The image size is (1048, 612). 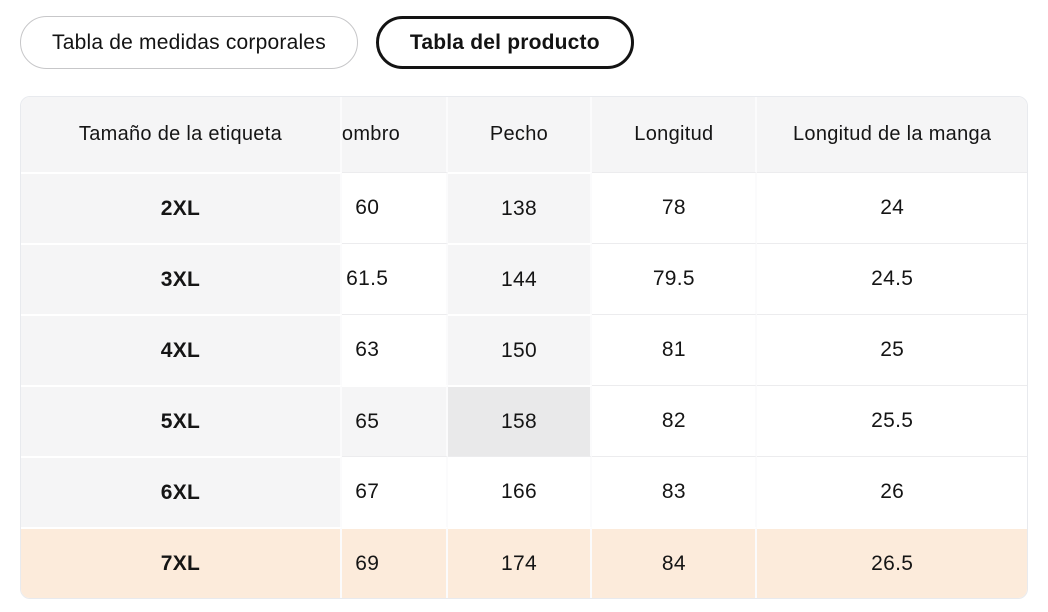 What do you see at coordinates (675, 134) in the screenshot?
I see `column-header-longitud: Longitud` at bounding box center [675, 134].